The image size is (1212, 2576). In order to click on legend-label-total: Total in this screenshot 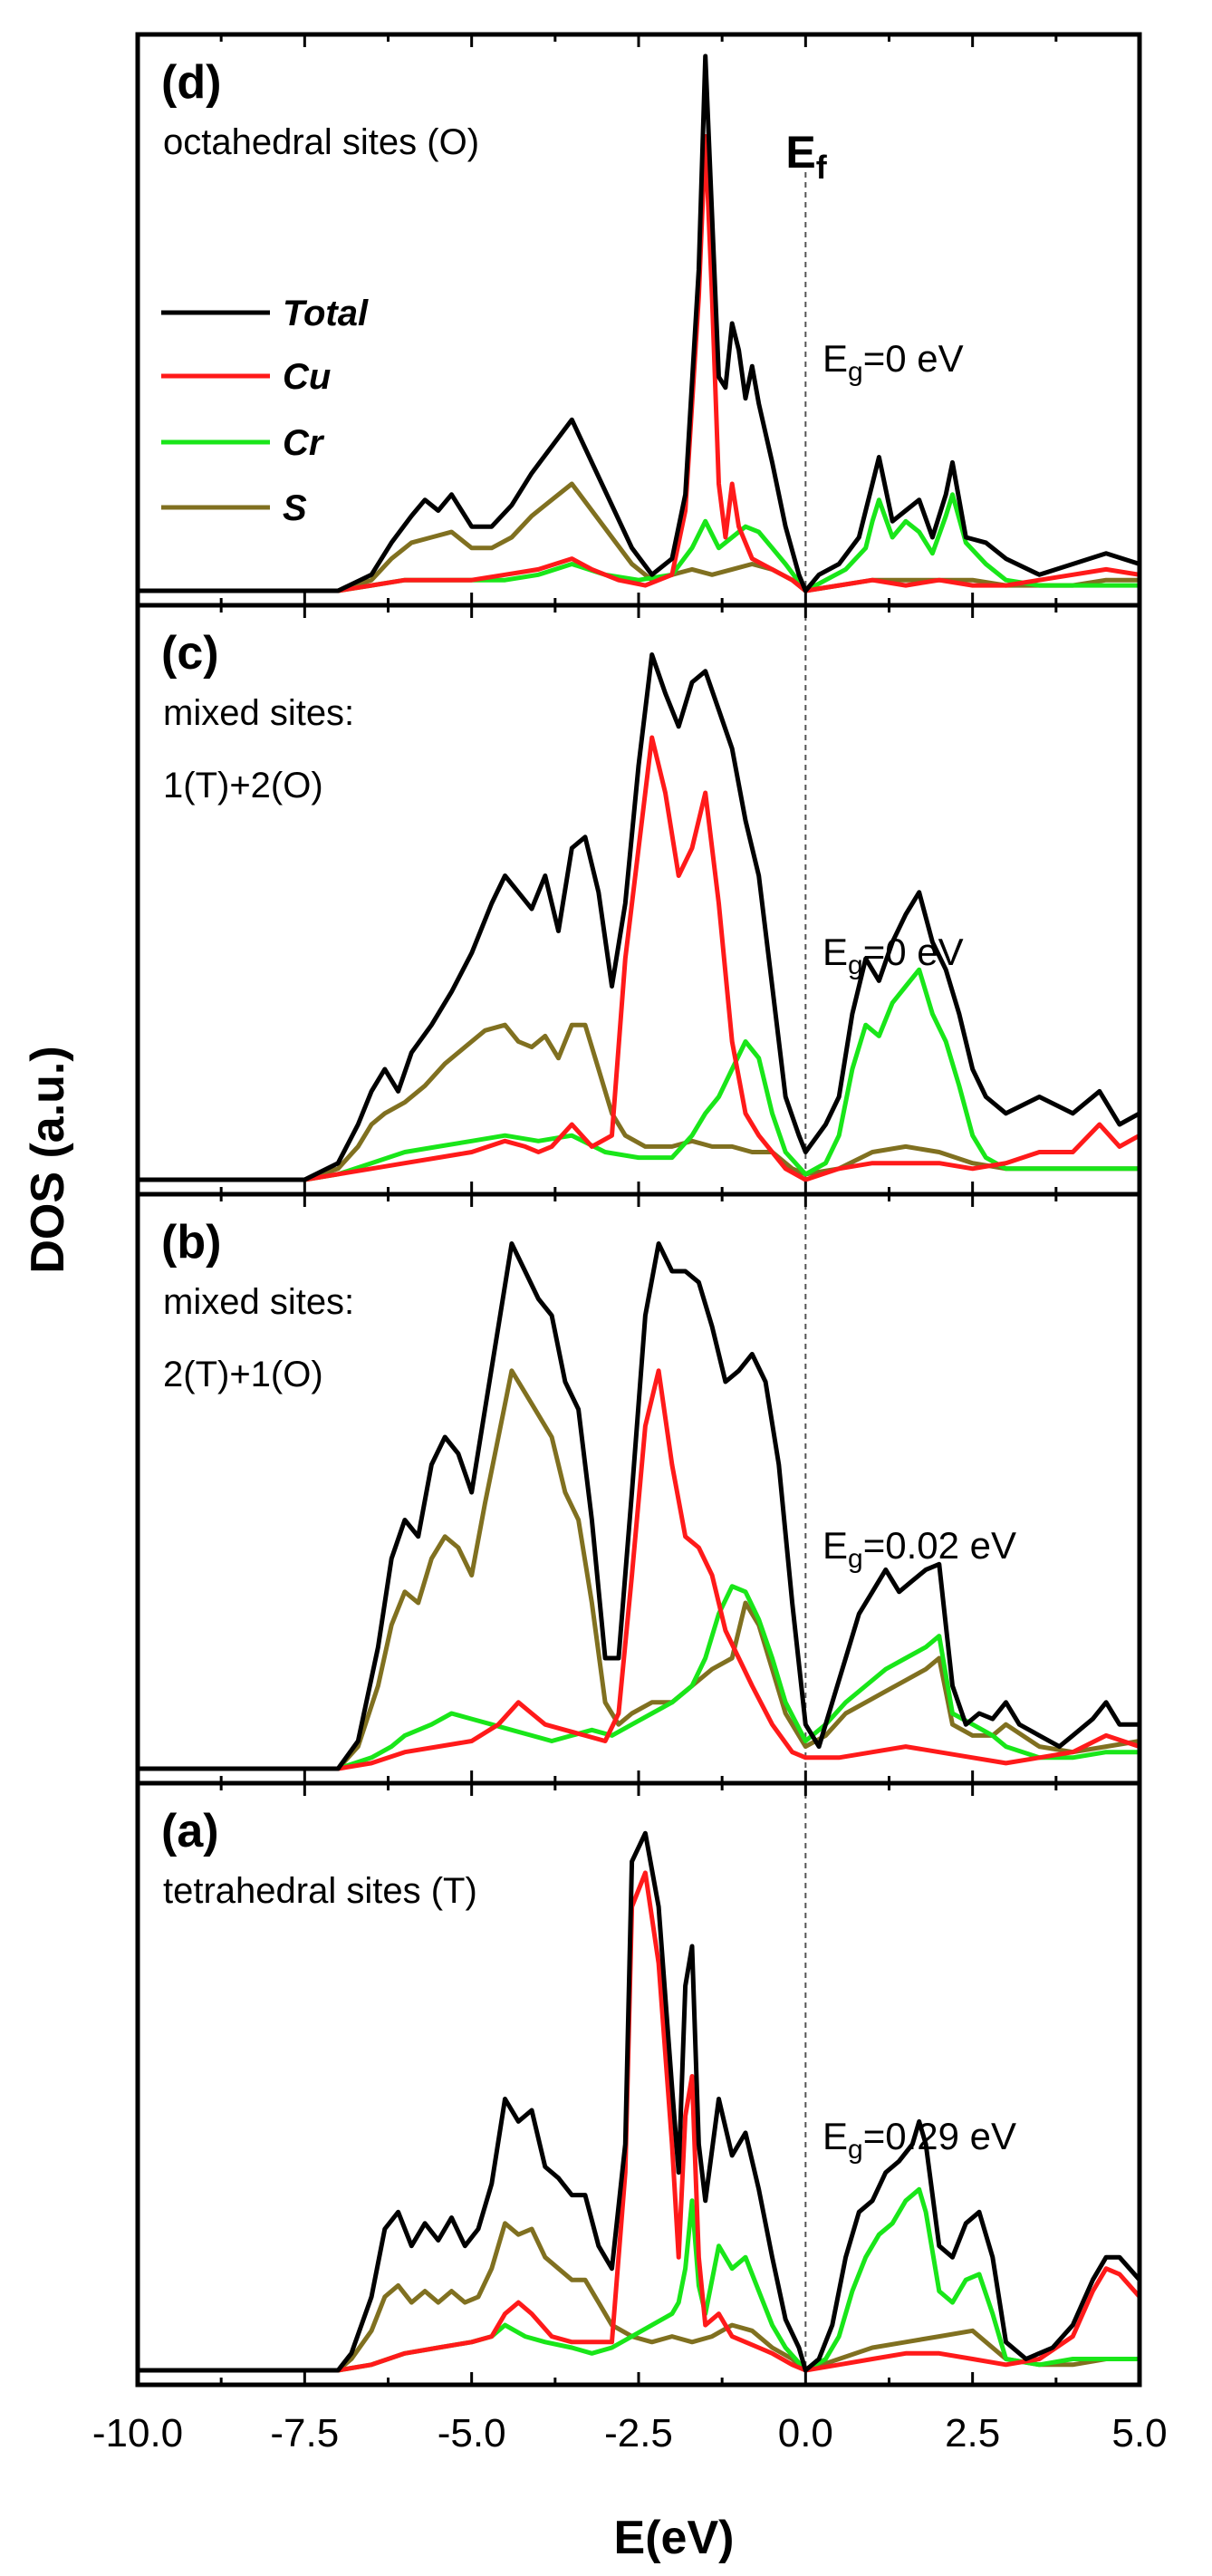, I will do `click(326, 313)`.